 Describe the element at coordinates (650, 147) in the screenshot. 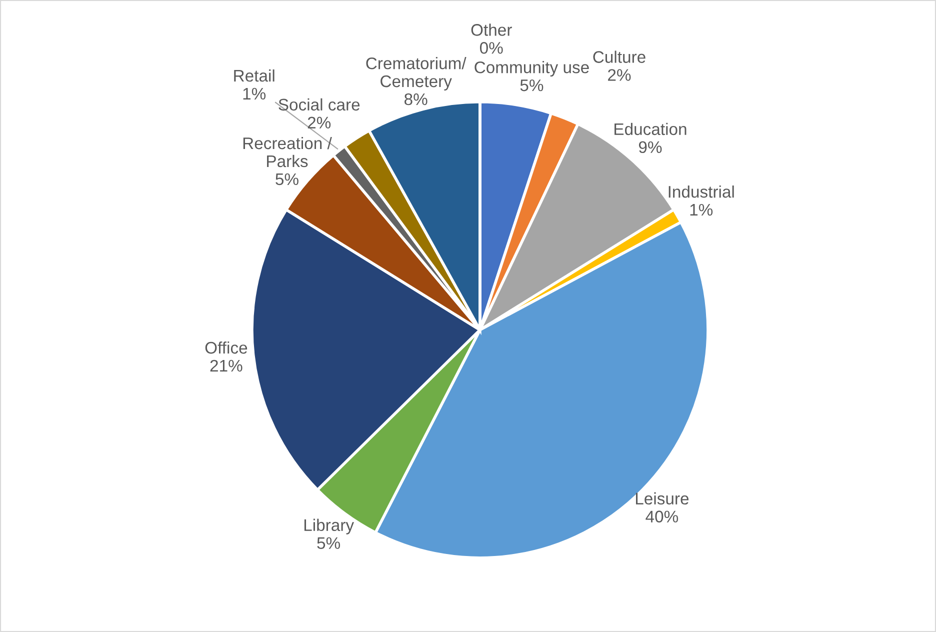

I see `data-label: 9%` at that location.